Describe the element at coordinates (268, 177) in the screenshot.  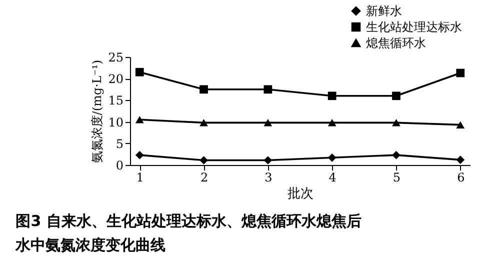
I see `x-tick-label: 3` at that location.